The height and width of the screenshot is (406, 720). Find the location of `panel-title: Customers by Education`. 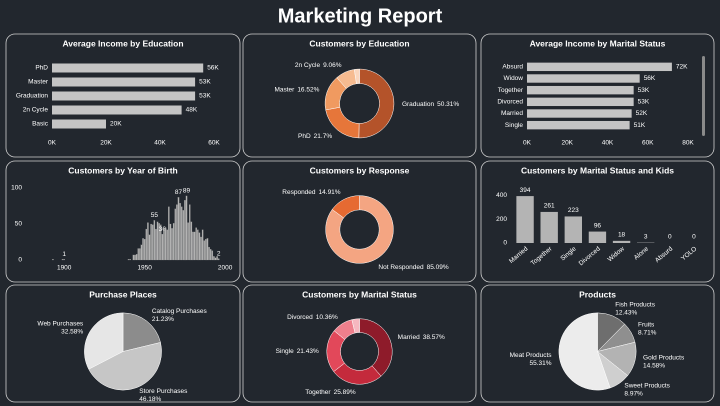

panel-title: Customers by Education is located at coordinates (359, 43).